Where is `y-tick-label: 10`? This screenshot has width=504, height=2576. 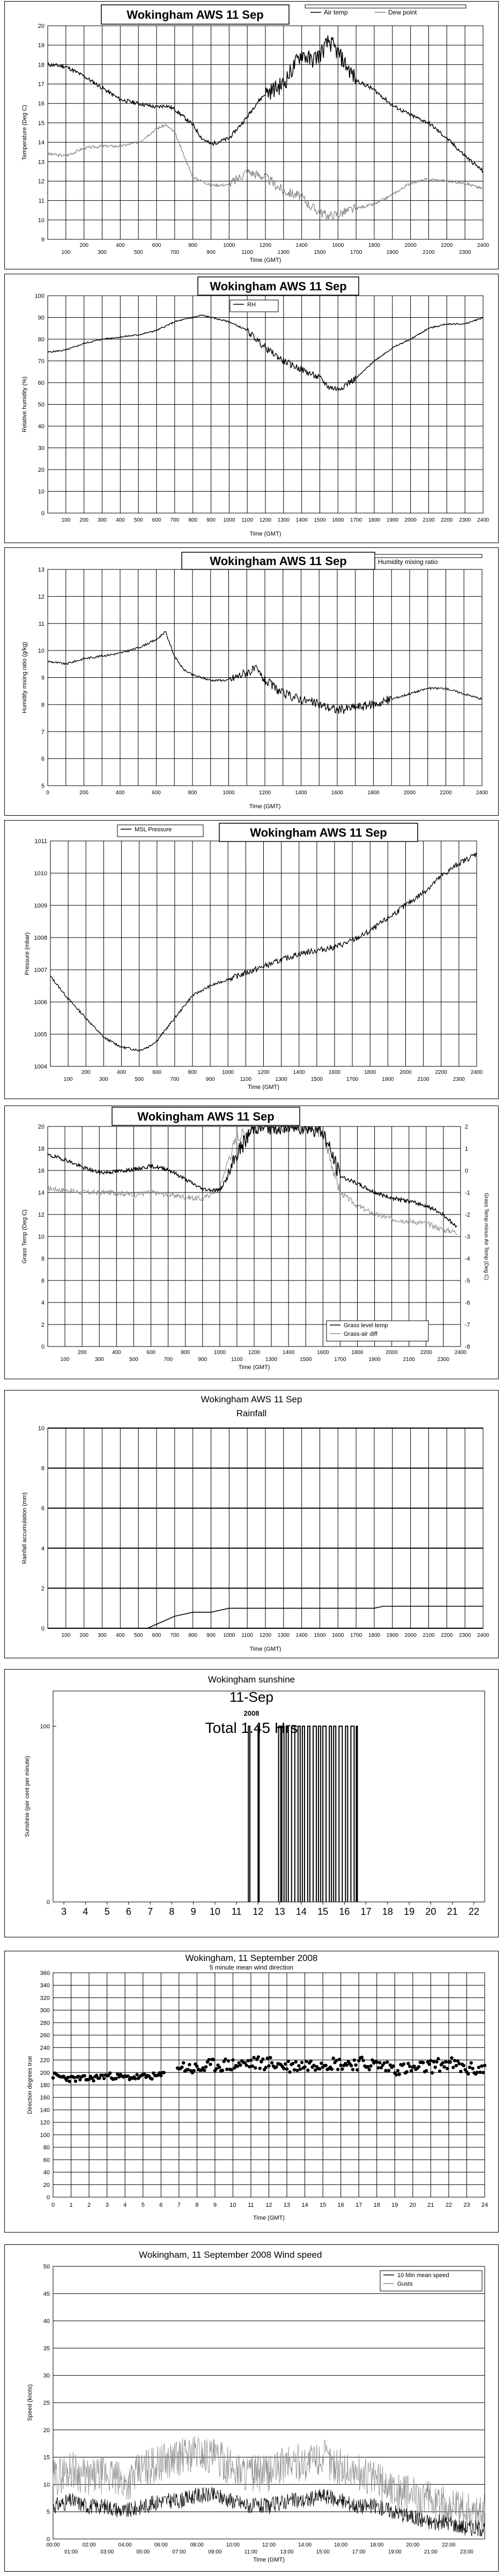 y-tick-label: 10 is located at coordinates (42, 651).